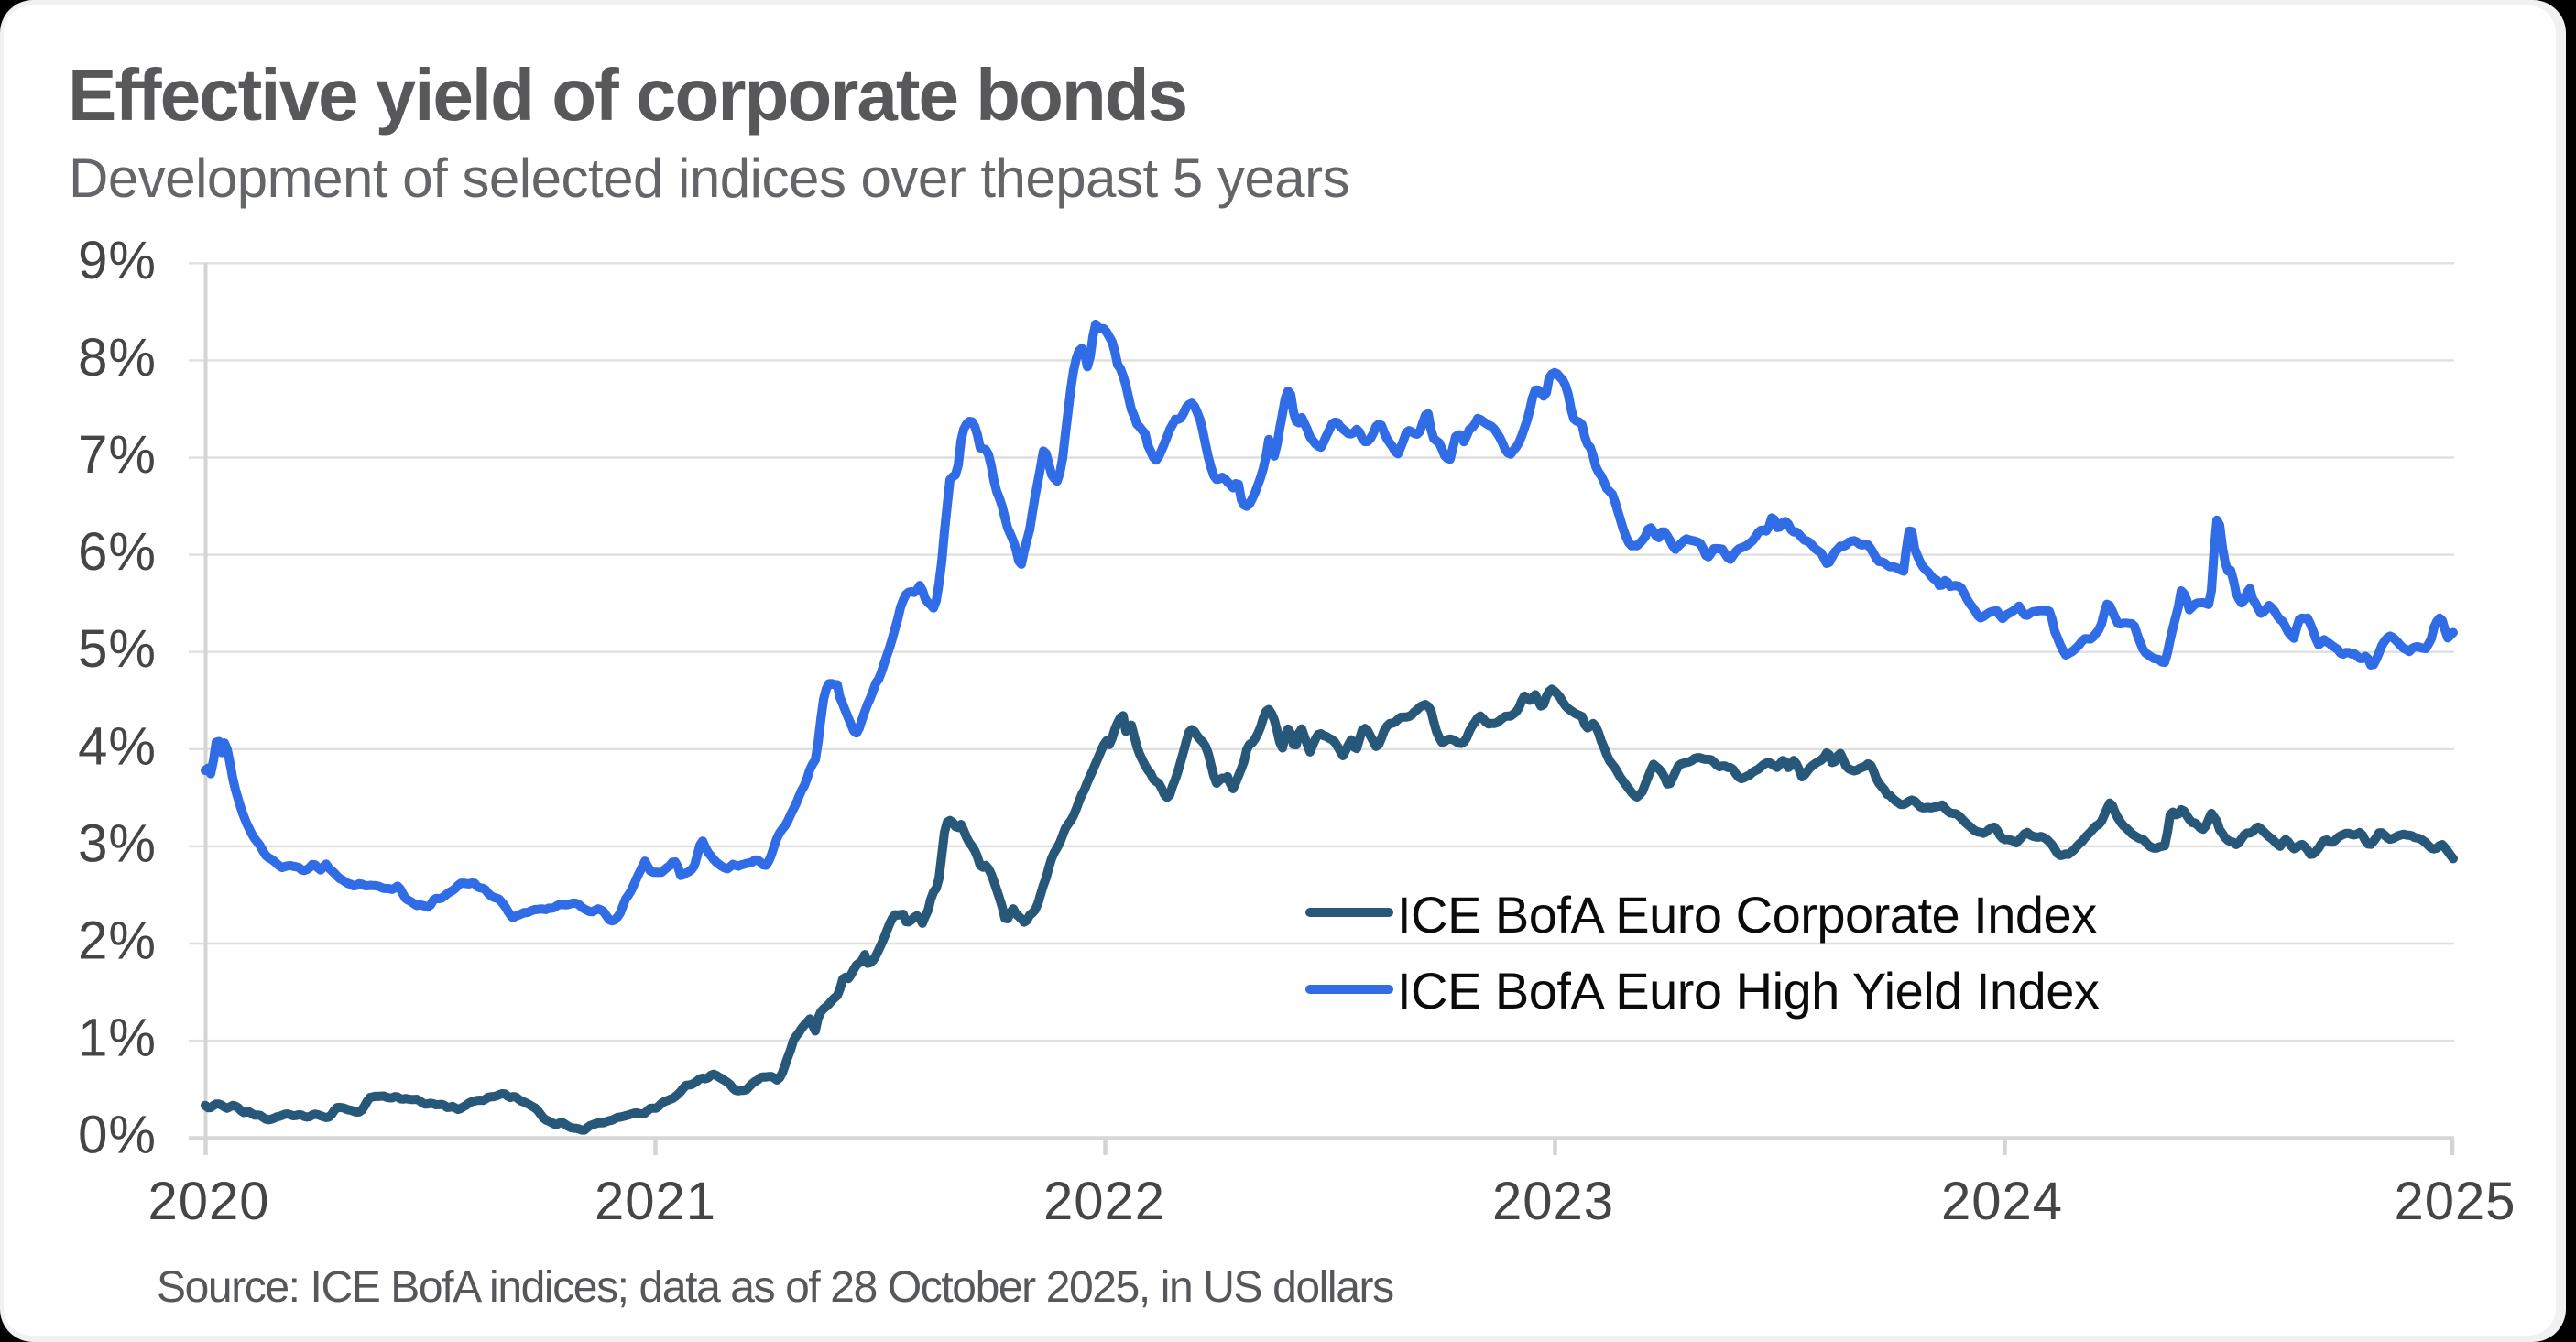  I want to click on svg-text: 7%, so click(118, 455).